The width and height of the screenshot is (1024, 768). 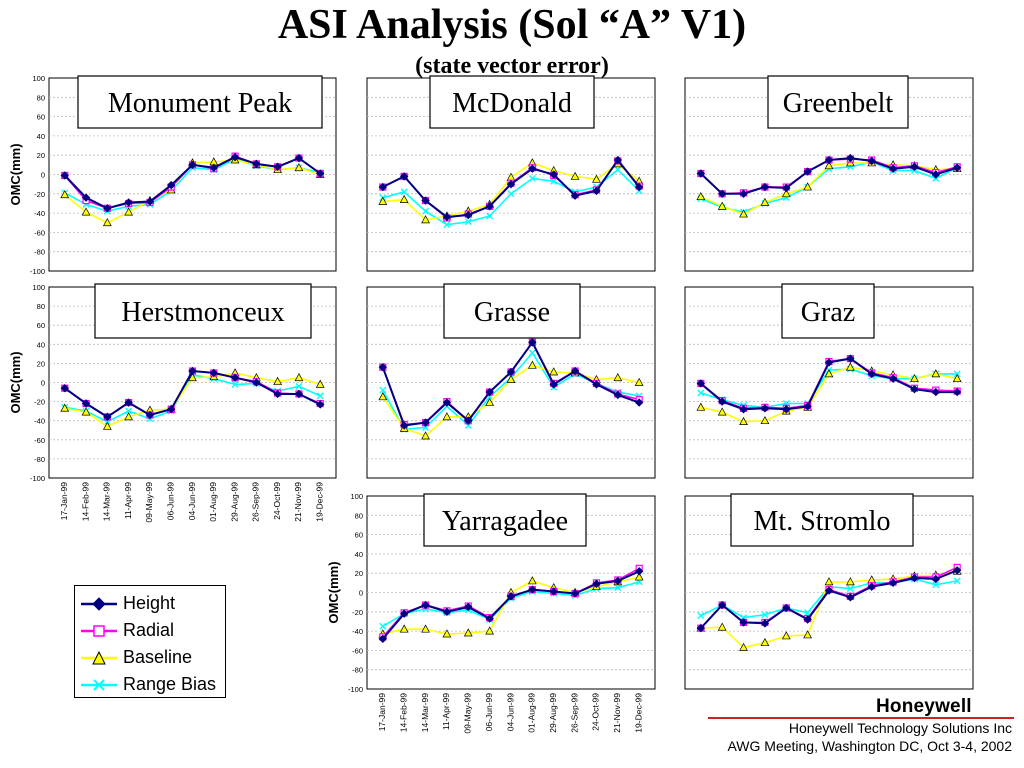 What do you see at coordinates (37, 271) in the screenshot?
I see `y-tick-label: -100` at bounding box center [37, 271].